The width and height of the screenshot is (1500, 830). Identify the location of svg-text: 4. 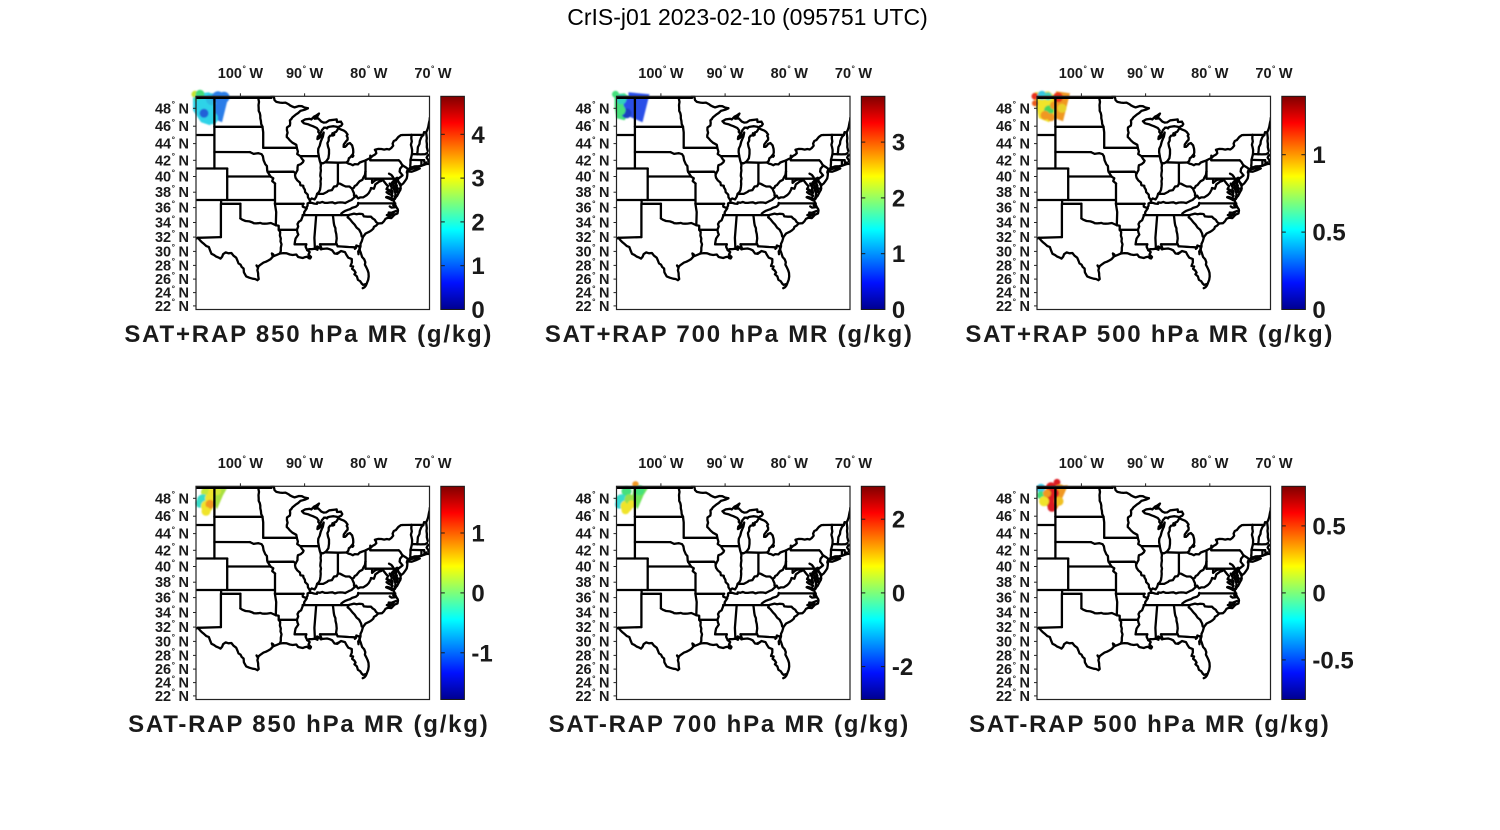
(478, 135).